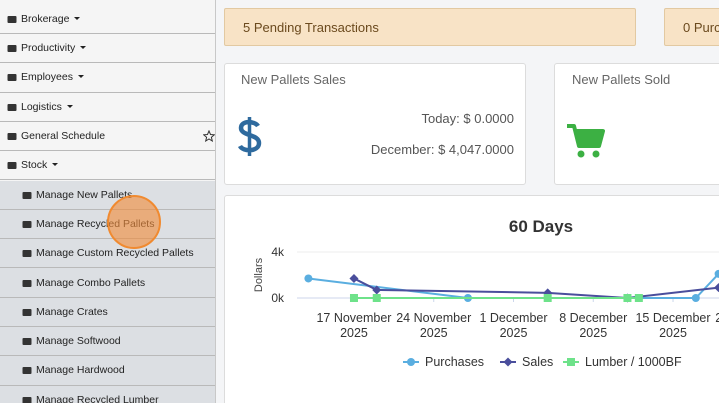 The width and height of the screenshot is (719, 403). I want to click on star, so click(209, 135).